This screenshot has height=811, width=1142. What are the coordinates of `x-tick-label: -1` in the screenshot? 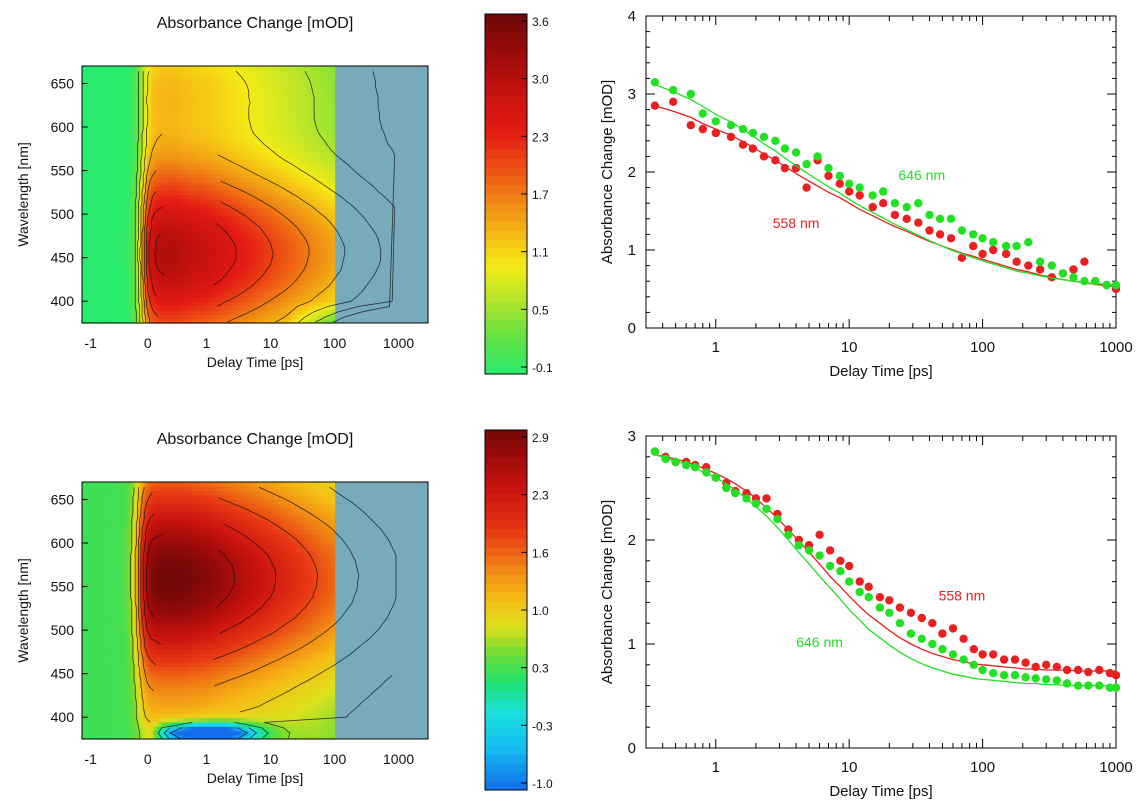 It's located at (90, 343).